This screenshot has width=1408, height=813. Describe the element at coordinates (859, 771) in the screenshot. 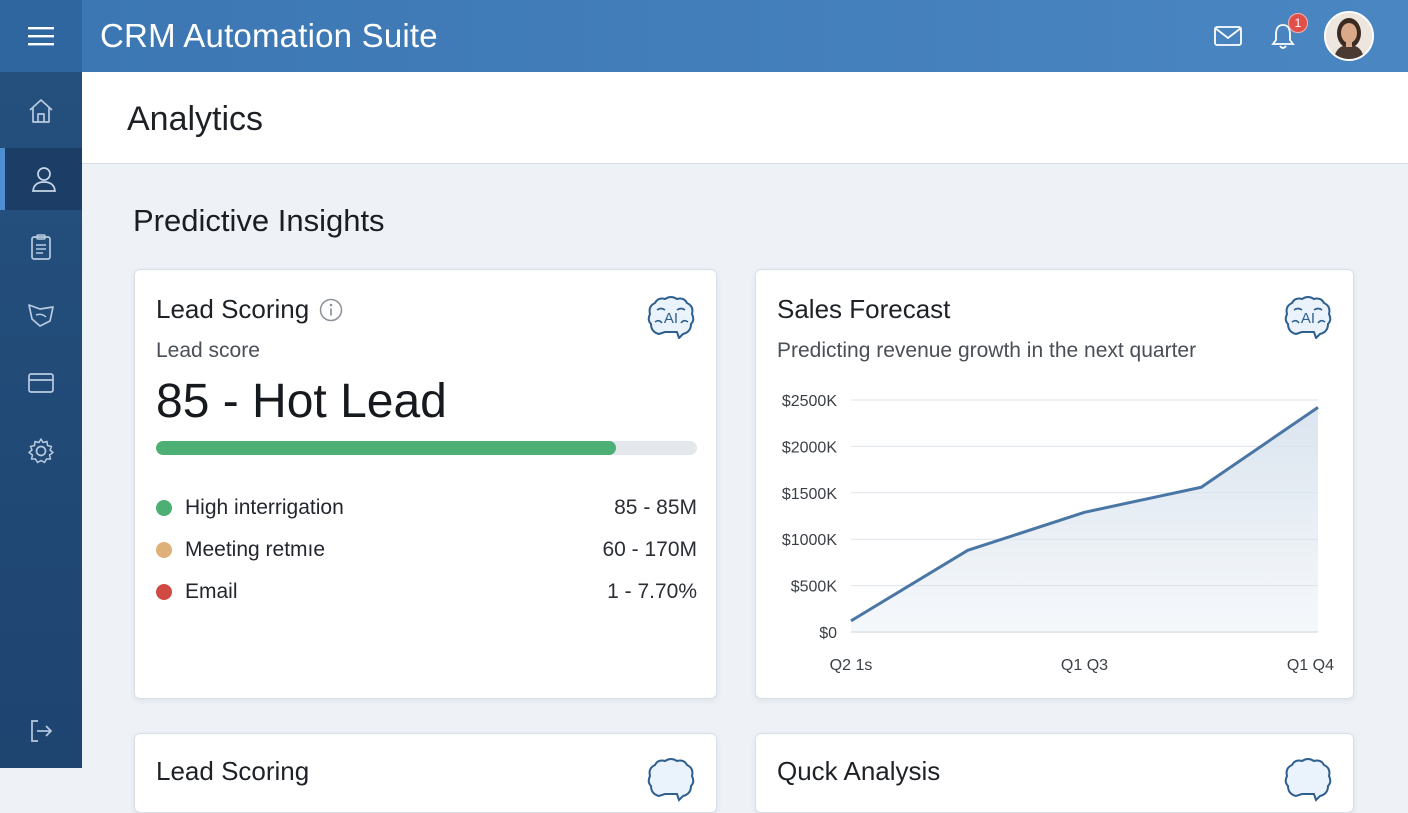

I see `quick-analysis-title: Quck Analysis` at that location.